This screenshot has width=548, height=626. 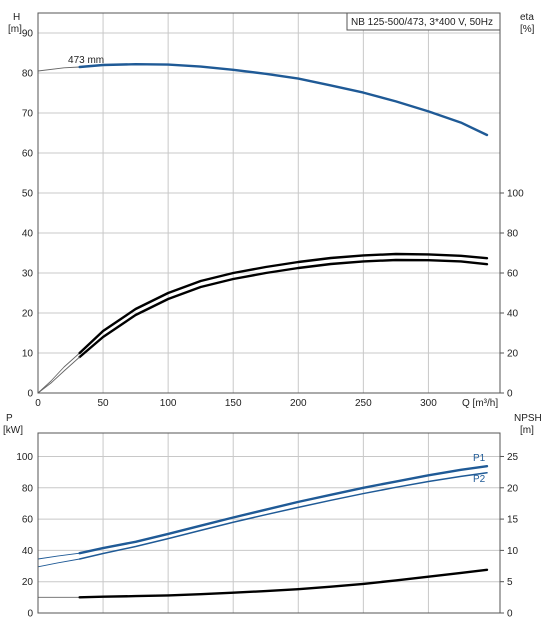 What do you see at coordinates (479, 458) in the screenshot?
I see `series-label-p1: P1` at bounding box center [479, 458].